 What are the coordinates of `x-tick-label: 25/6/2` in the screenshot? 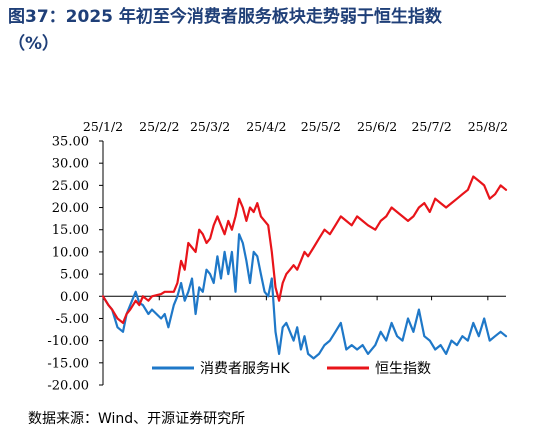 It's located at (377, 126).